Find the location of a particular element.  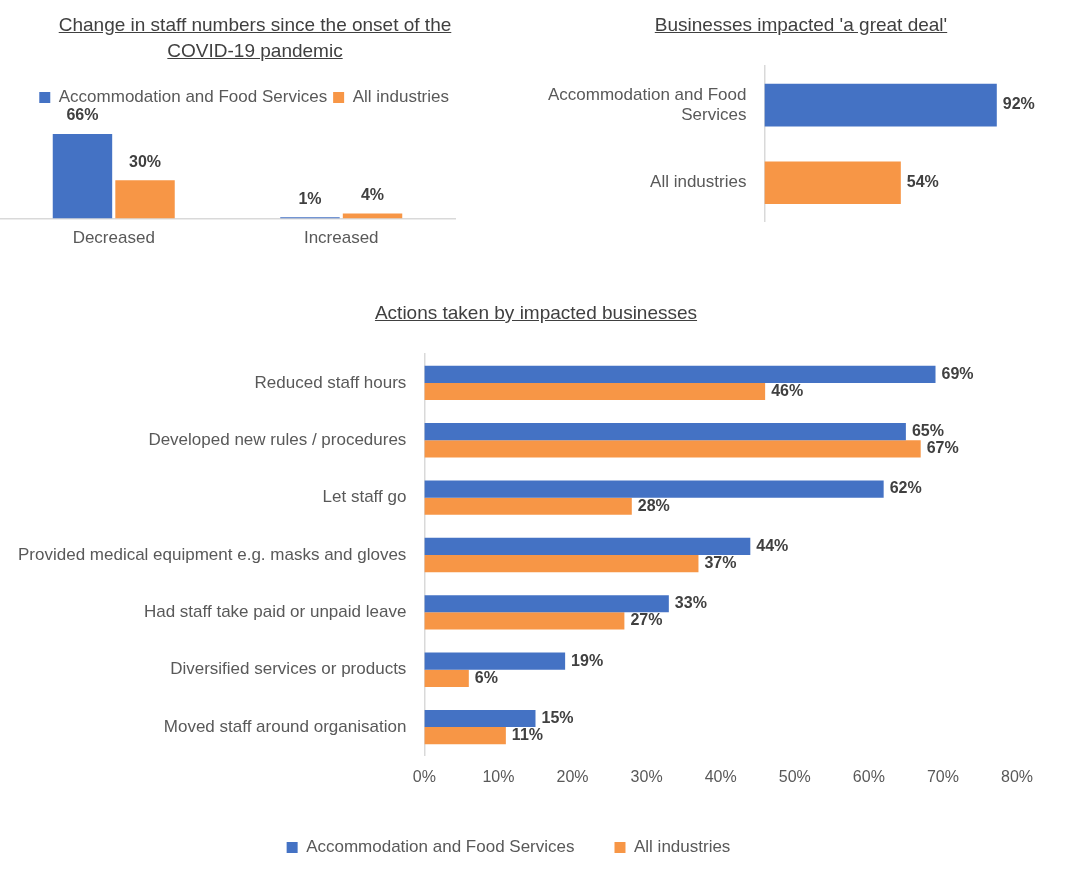

x-tick-label: 30% is located at coordinates (646, 776).